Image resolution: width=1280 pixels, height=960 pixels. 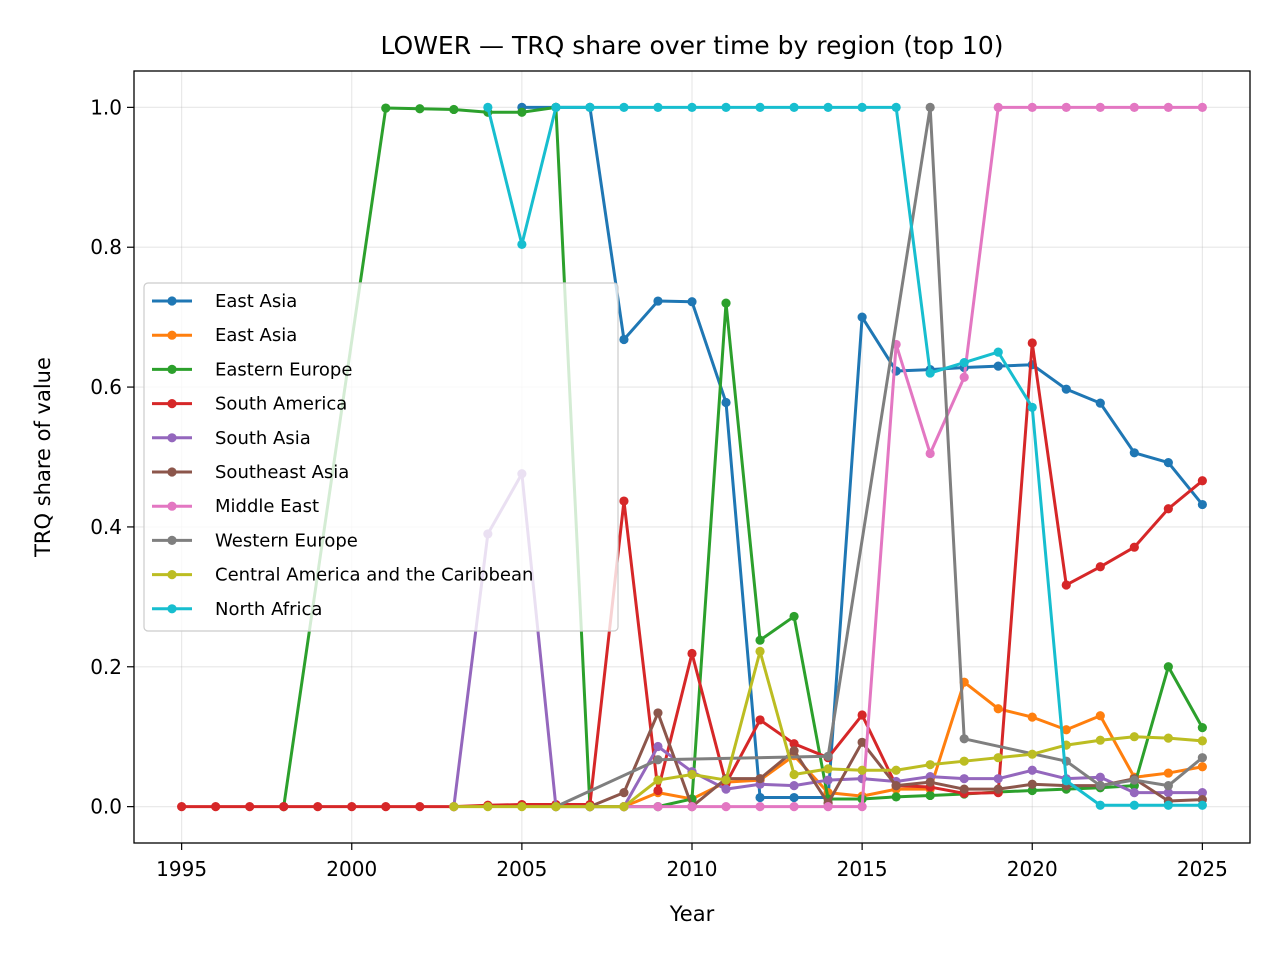 What do you see at coordinates (106, 107) in the screenshot?
I see `y-tick-label: 1.0` at bounding box center [106, 107].